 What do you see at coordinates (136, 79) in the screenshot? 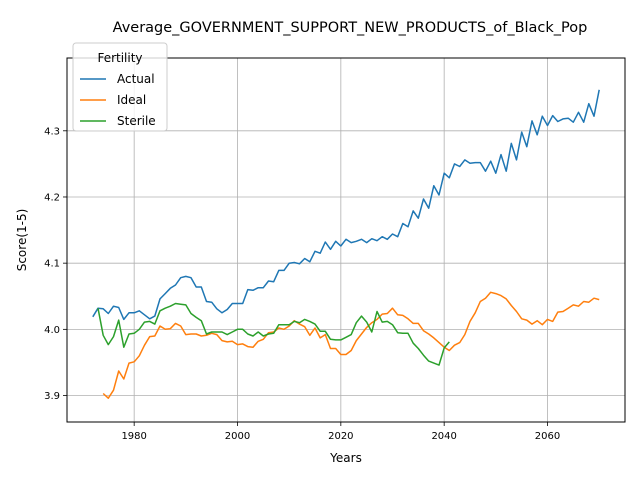
I see `legend-label-actual: Actual` at bounding box center [136, 79].